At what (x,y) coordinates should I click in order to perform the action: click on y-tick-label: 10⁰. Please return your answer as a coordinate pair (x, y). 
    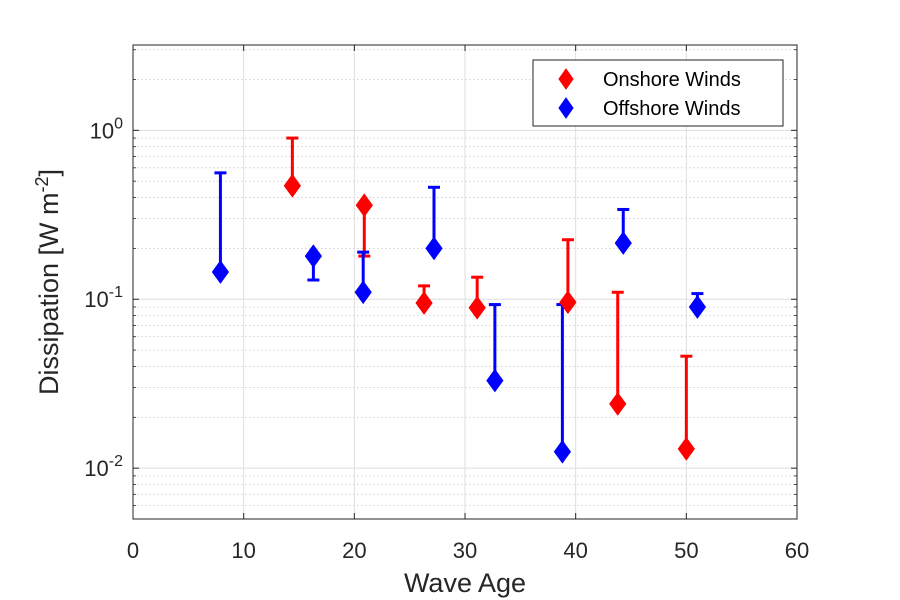
    Looking at the image, I should click on (106, 129).